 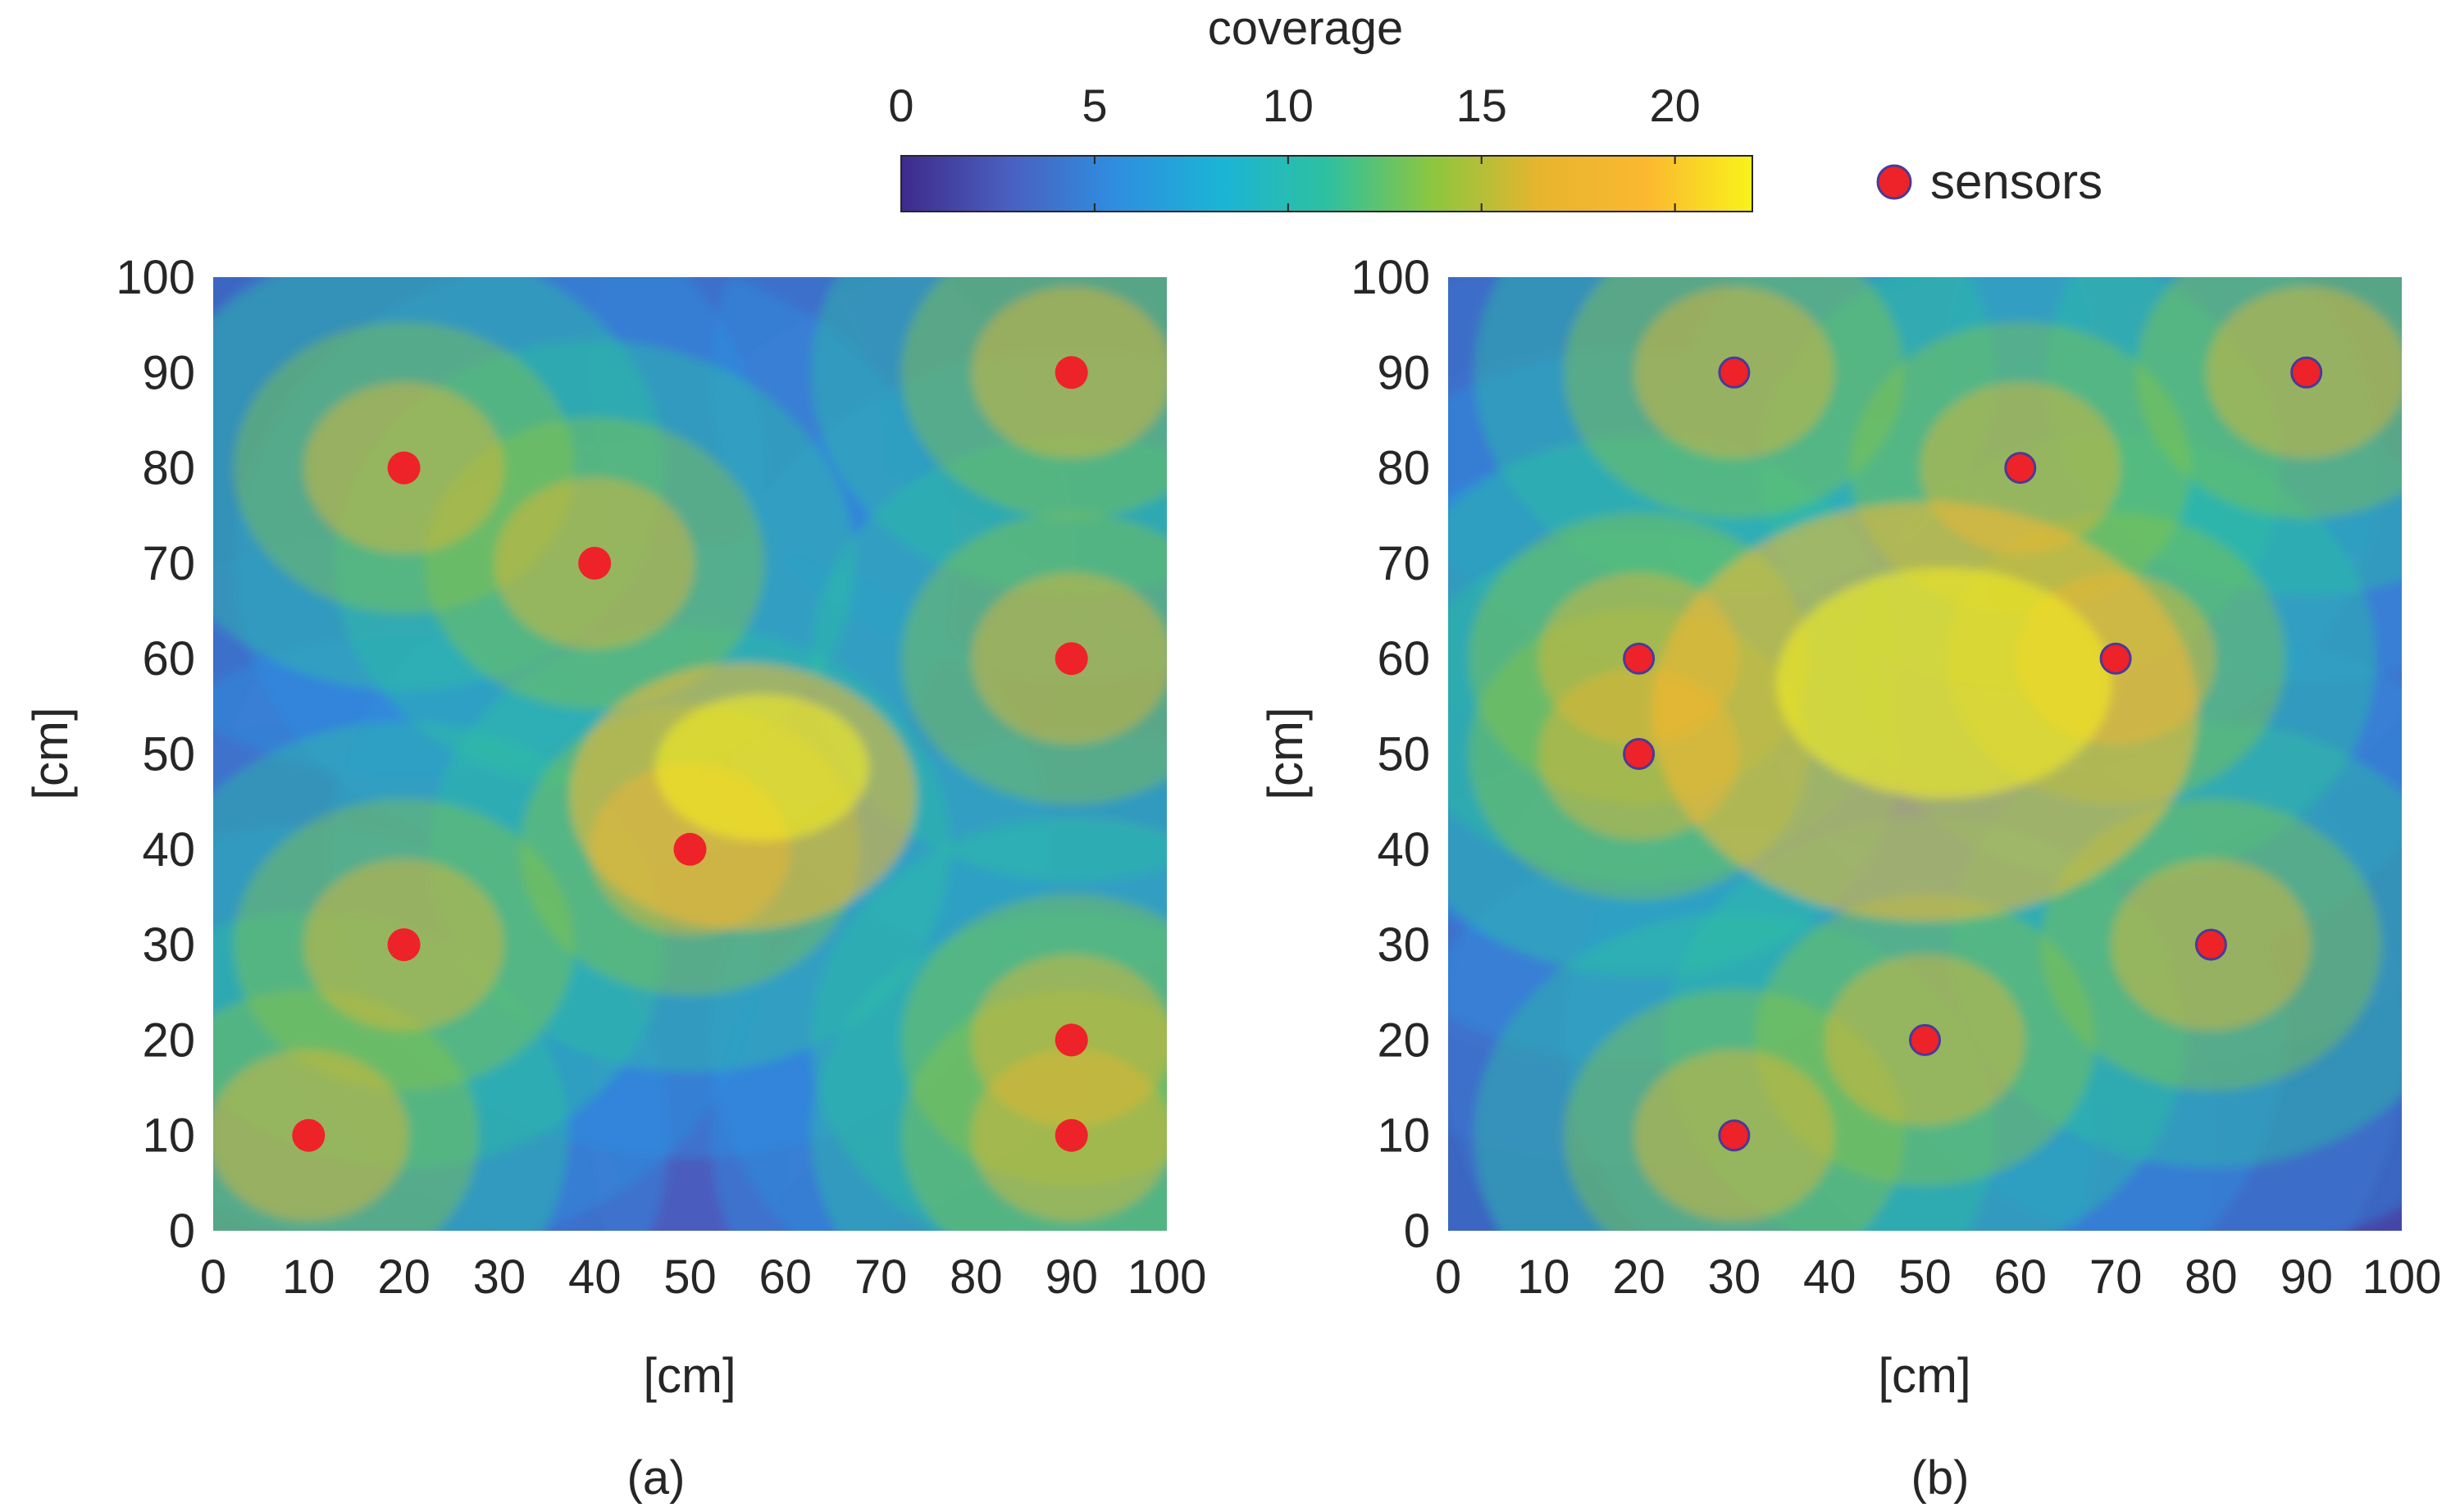 I want to click on colorbar-bar, so click(x=1326, y=183).